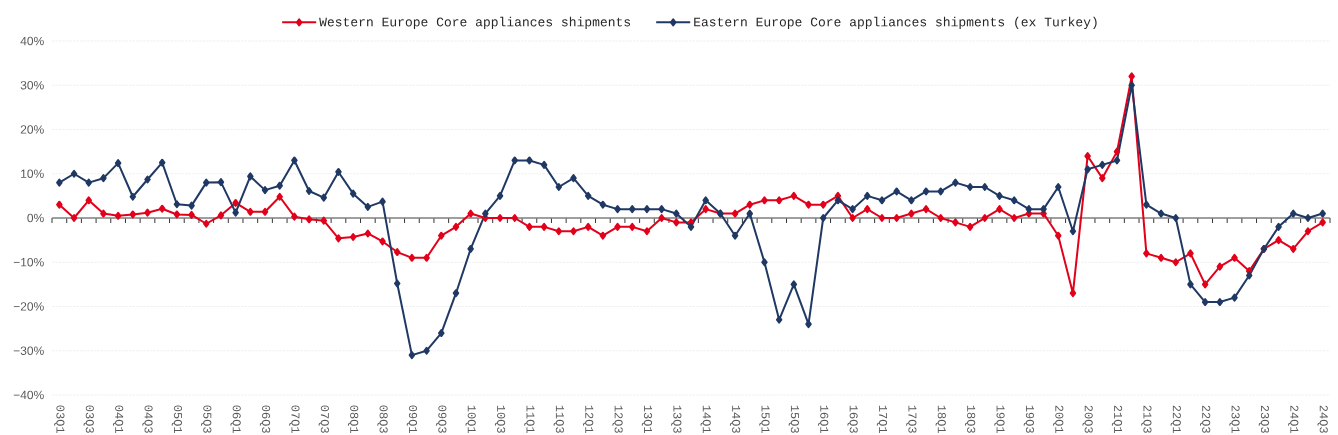  Describe the element at coordinates (35, 218) in the screenshot. I see `y-tick-label: 0%` at that location.